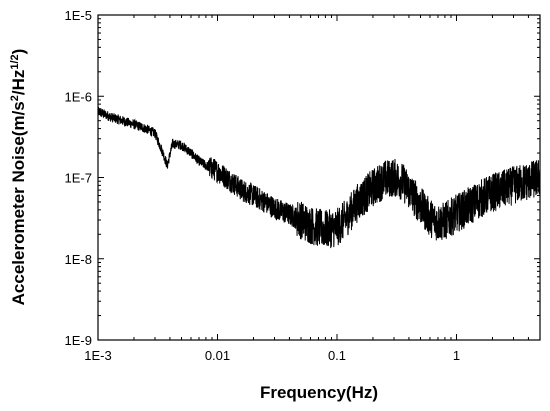 This screenshot has width=550, height=411. What do you see at coordinates (456, 355) in the screenshot?
I see `x-tick-label: 1` at bounding box center [456, 355].